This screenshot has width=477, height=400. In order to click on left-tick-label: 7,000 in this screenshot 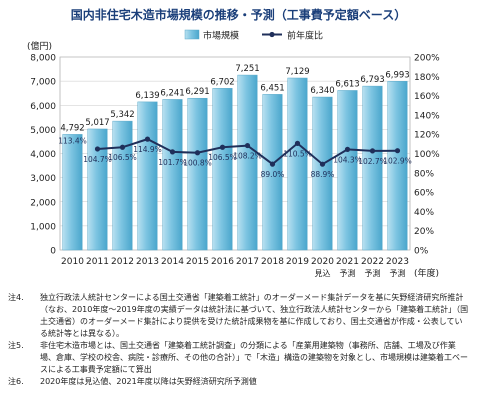, I will do `click(43, 83)`.